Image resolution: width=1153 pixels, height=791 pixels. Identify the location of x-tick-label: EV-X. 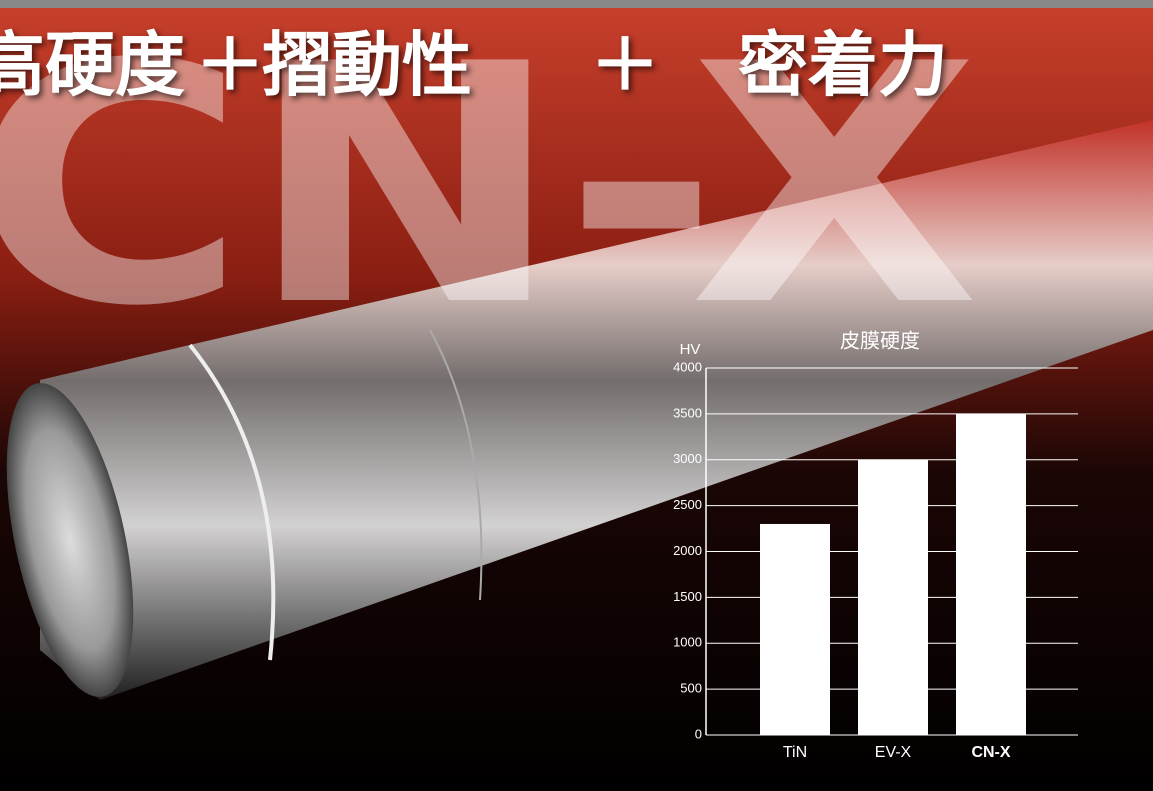
(893, 752).